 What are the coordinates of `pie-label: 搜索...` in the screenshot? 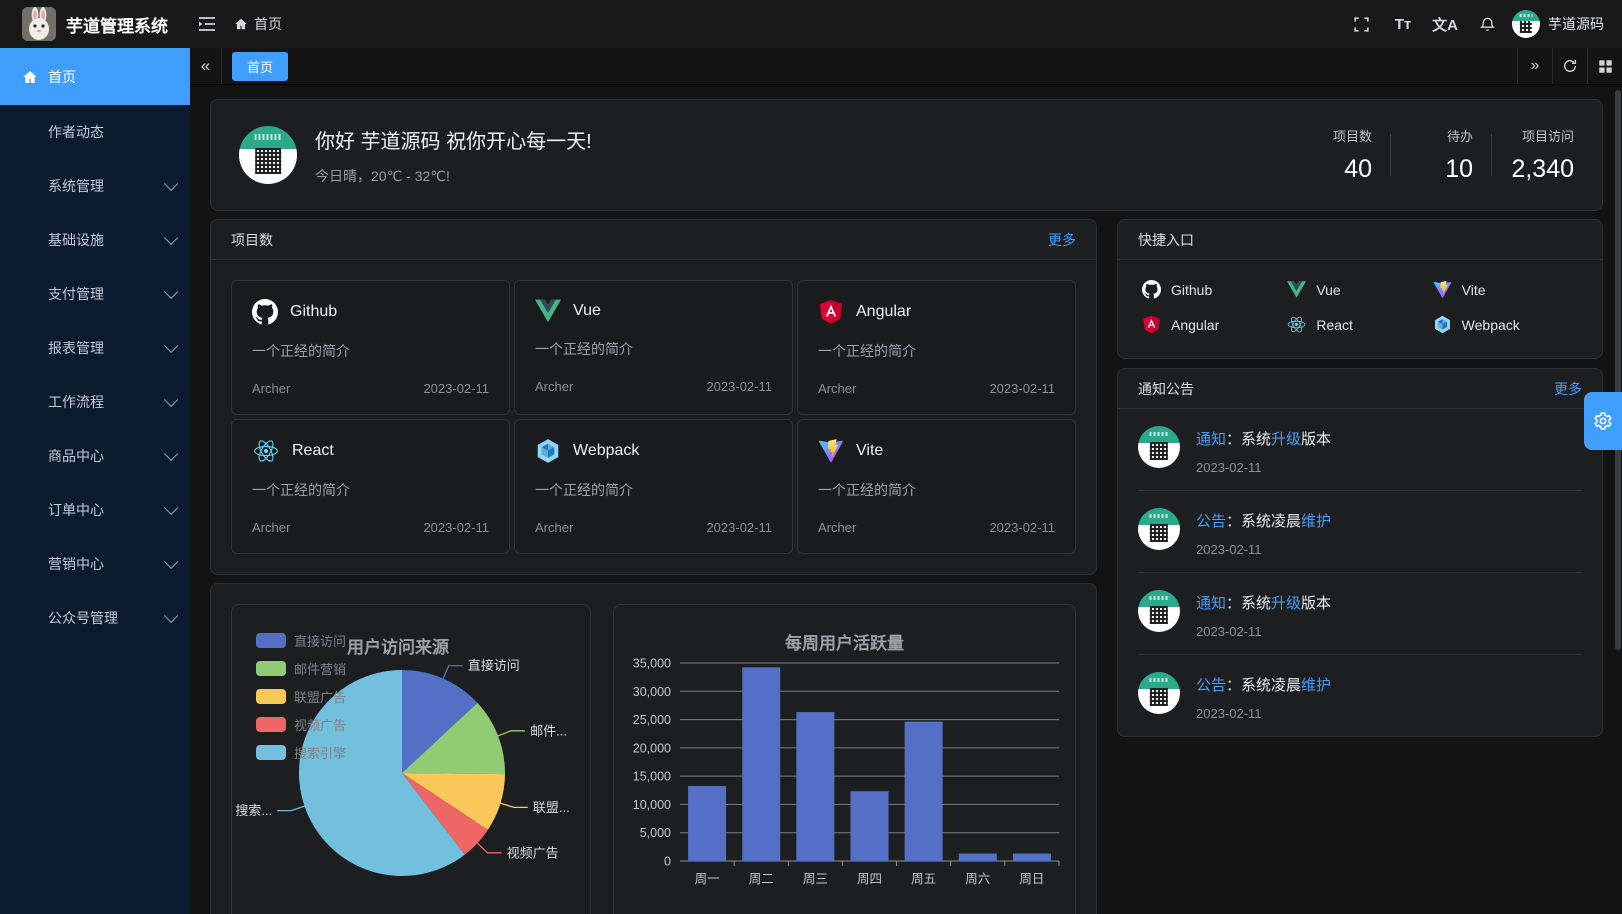 It's located at (253, 810).